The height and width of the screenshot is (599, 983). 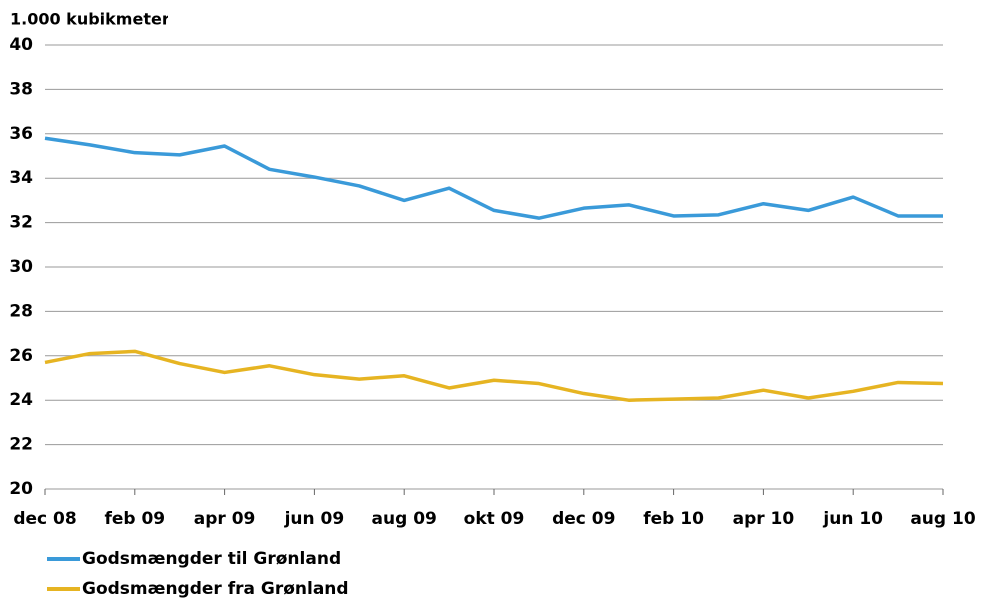 I want to click on x-tick-label: apr 09, so click(x=225, y=519).